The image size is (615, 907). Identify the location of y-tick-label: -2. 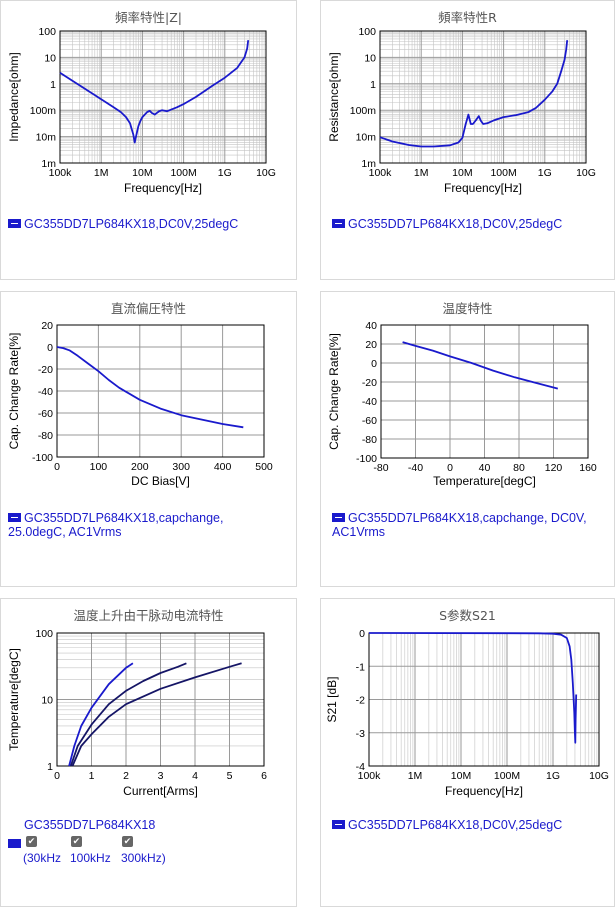
(360, 701).